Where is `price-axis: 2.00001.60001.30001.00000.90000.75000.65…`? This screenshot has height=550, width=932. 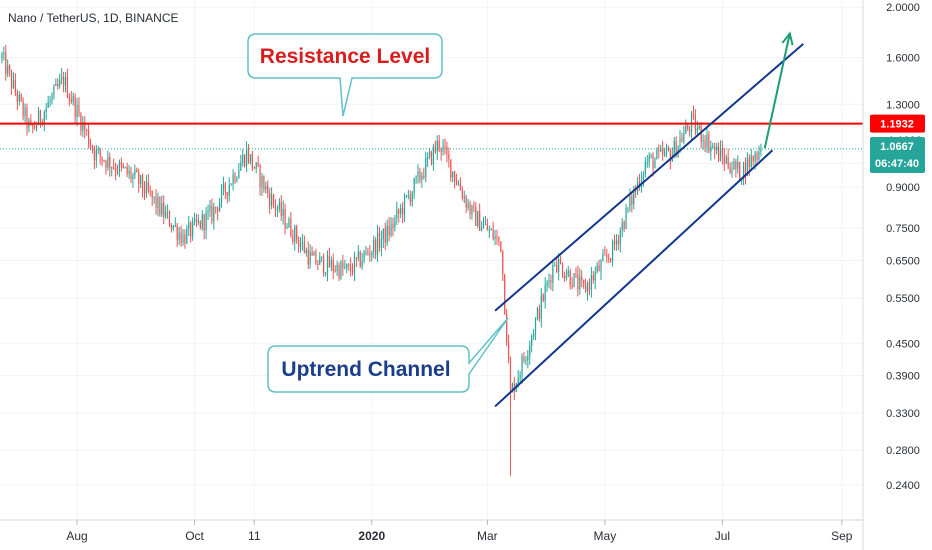
price-axis: 2.00001.60001.30001.00000.90000.75000.65… is located at coordinates (891, 275).